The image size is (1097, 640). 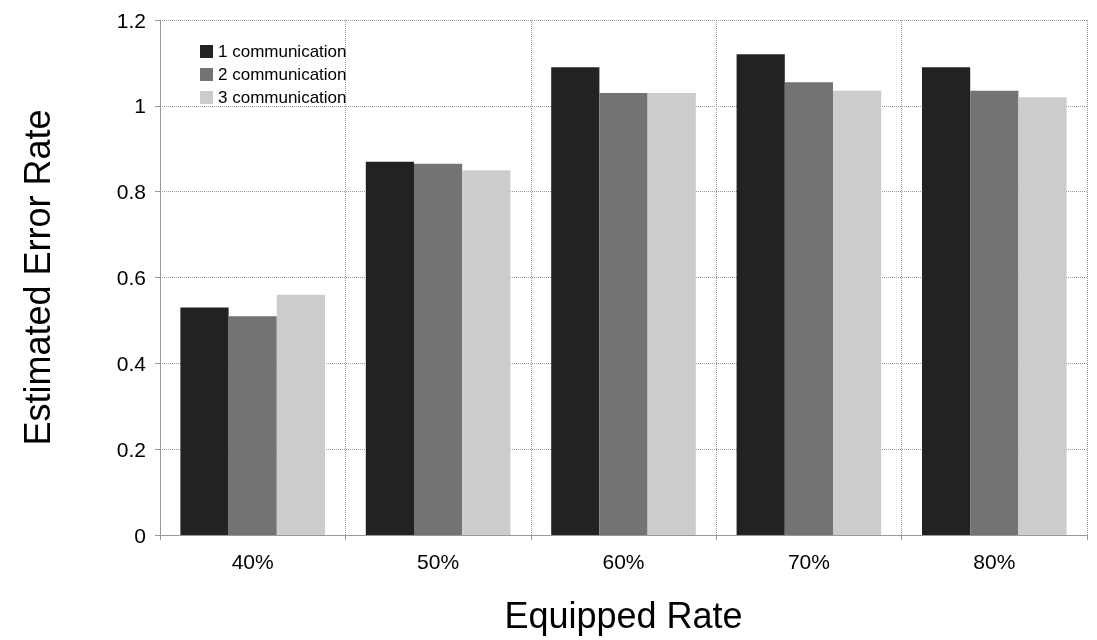 What do you see at coordinates (282, 97) in the screenshot?
I see `legend-label: 3 communication` at bounding box center [282, 97].